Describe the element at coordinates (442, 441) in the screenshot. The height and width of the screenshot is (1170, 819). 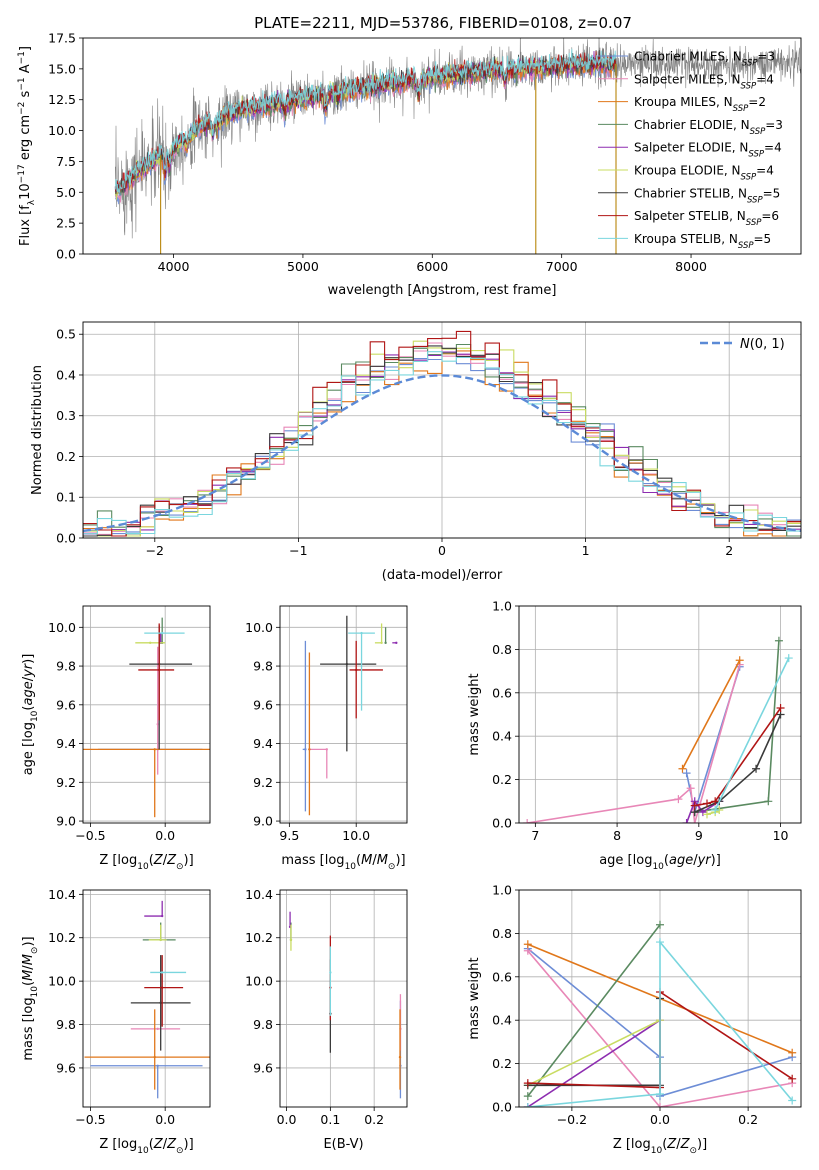
I see `histogram-chabrier-stelib` at that location.